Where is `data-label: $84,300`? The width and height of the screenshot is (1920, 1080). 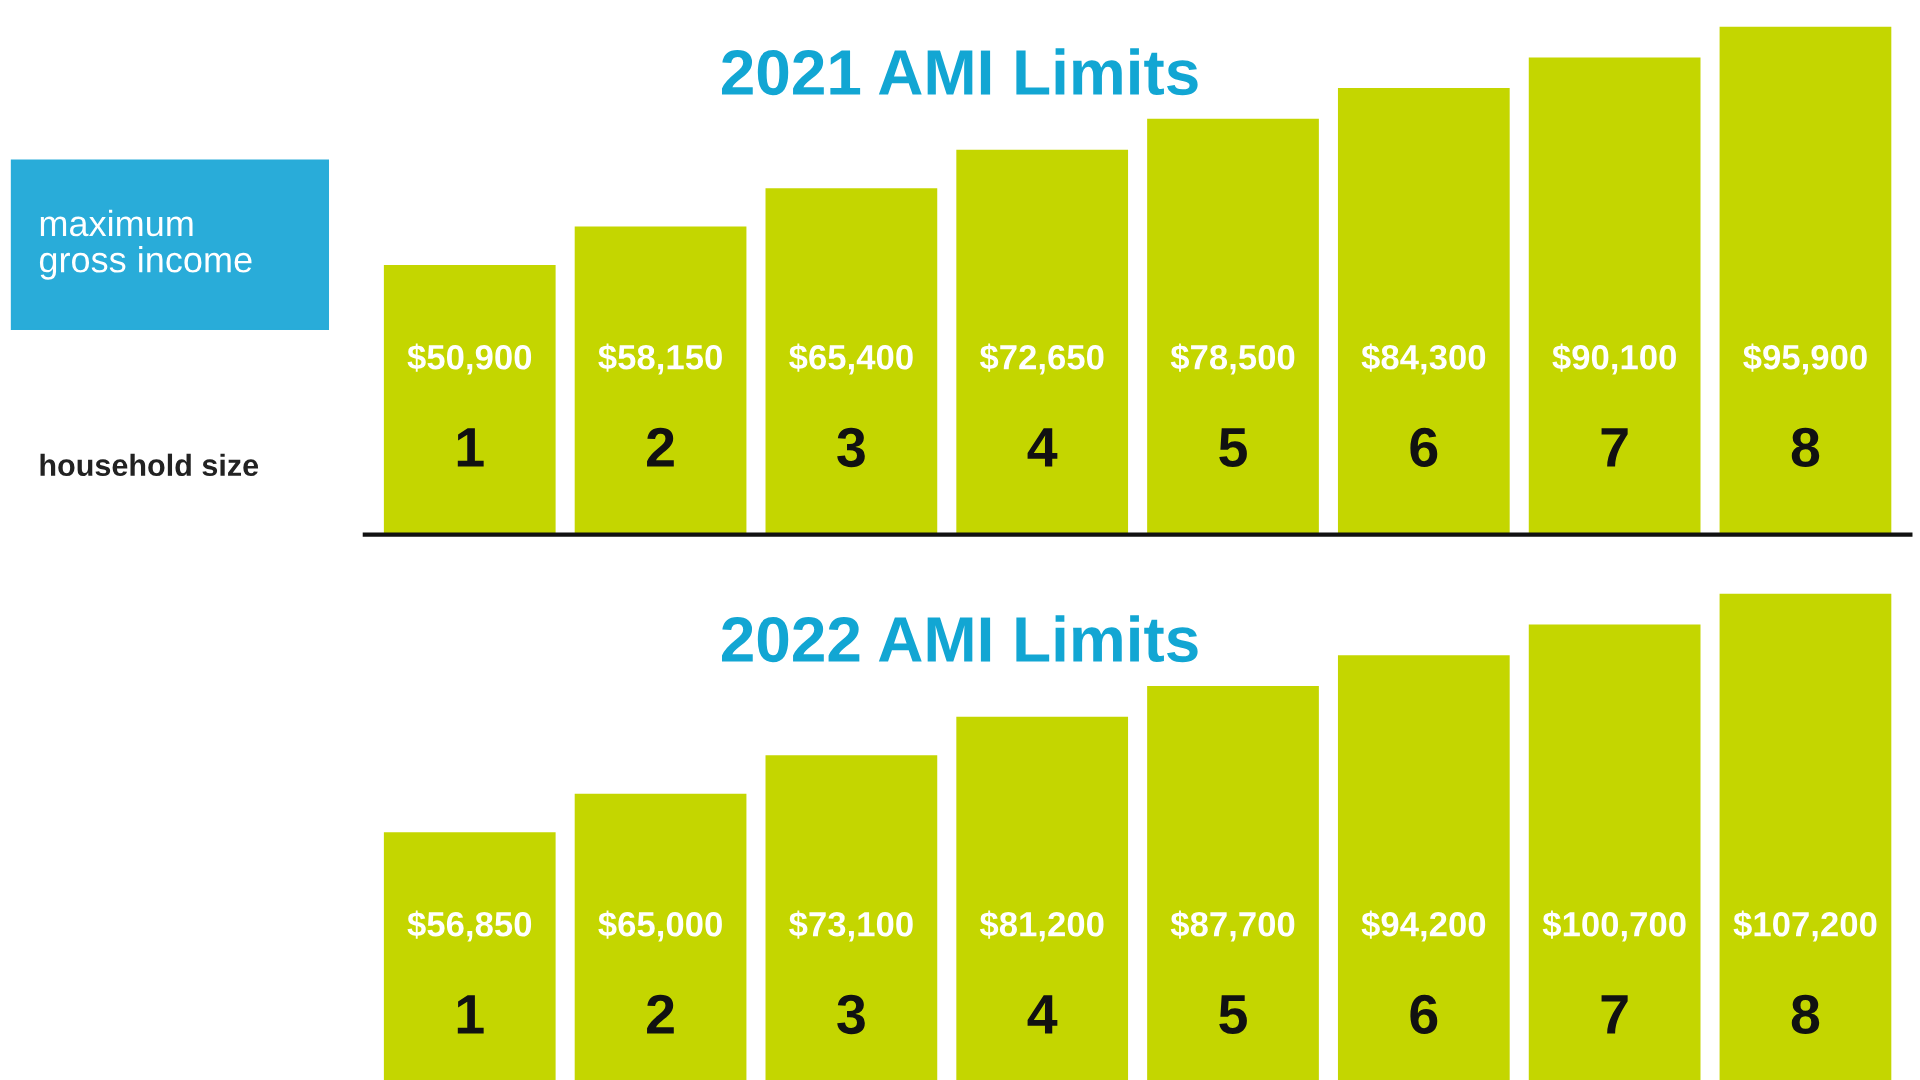
data-label: $84,300 is located at coordinates (1423, 359).